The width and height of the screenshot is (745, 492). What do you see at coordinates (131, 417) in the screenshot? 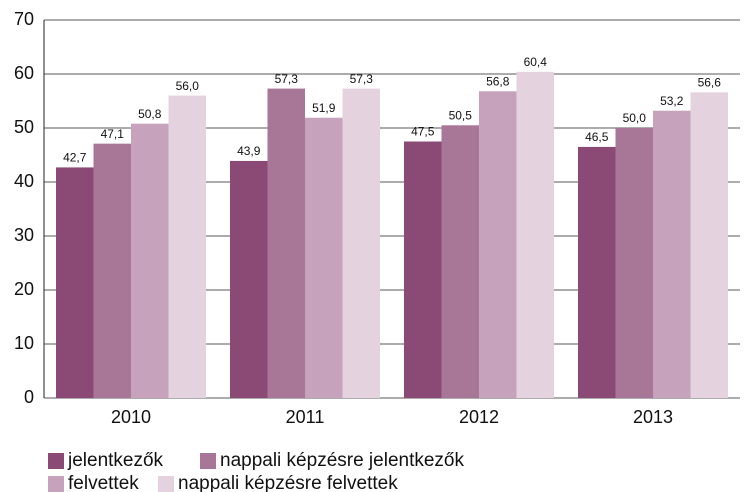
I see `x-tick-label: 2010` at bounding box center [131, 417].